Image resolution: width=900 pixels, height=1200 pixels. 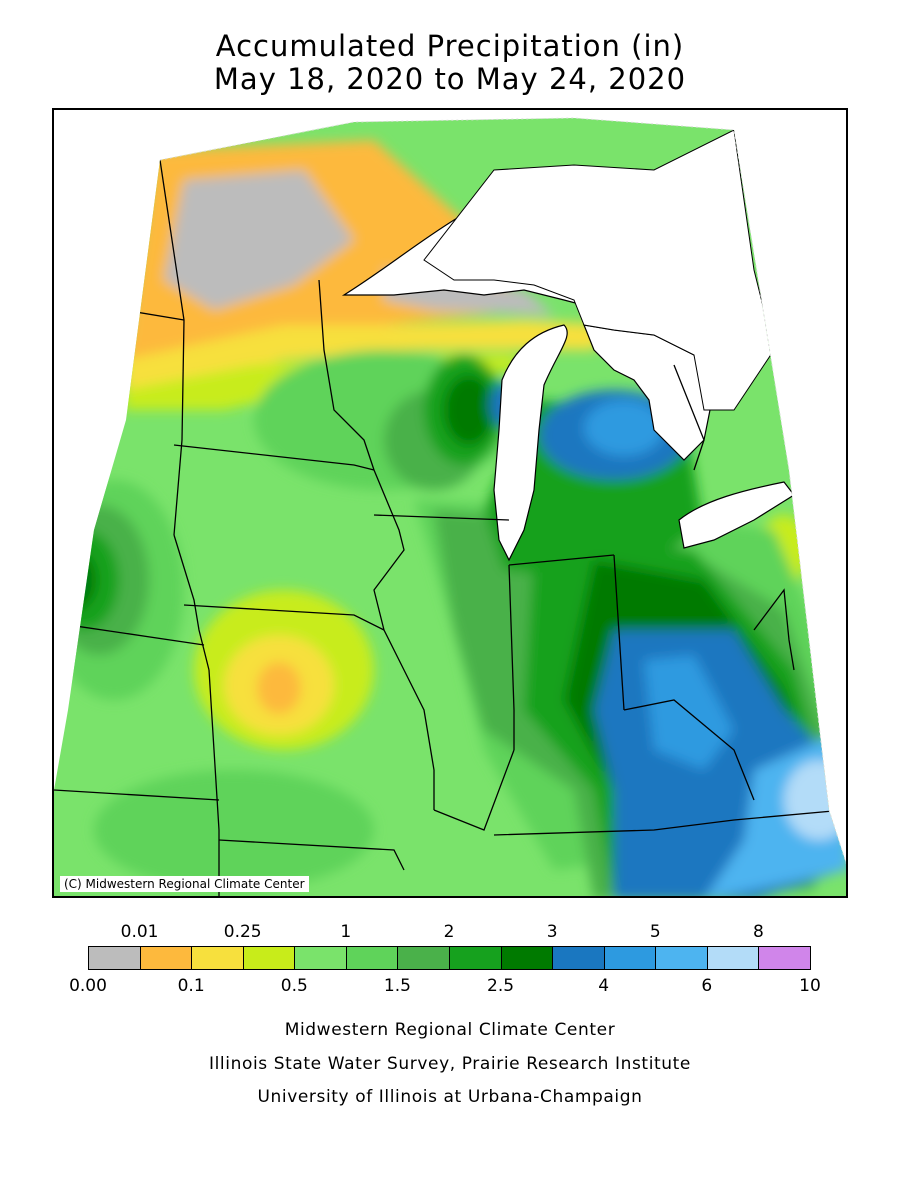 What do you see at coordinates (689, 750) in the screenshot?
I see `border-oh-ky-wv` at bounding box center [689, 750].